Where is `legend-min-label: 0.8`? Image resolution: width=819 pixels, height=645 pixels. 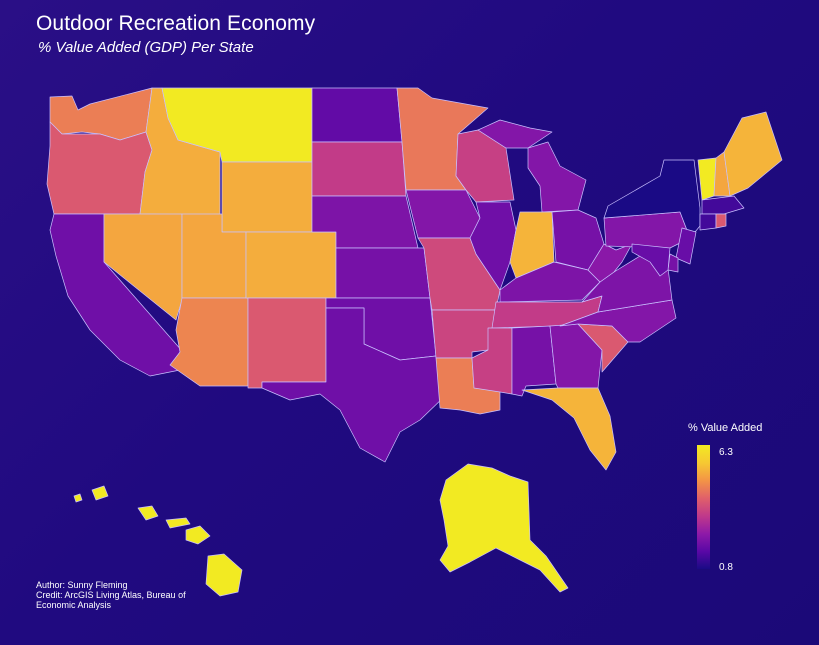 legend-min-label: 0.8 is located at coordinates (726, 567).